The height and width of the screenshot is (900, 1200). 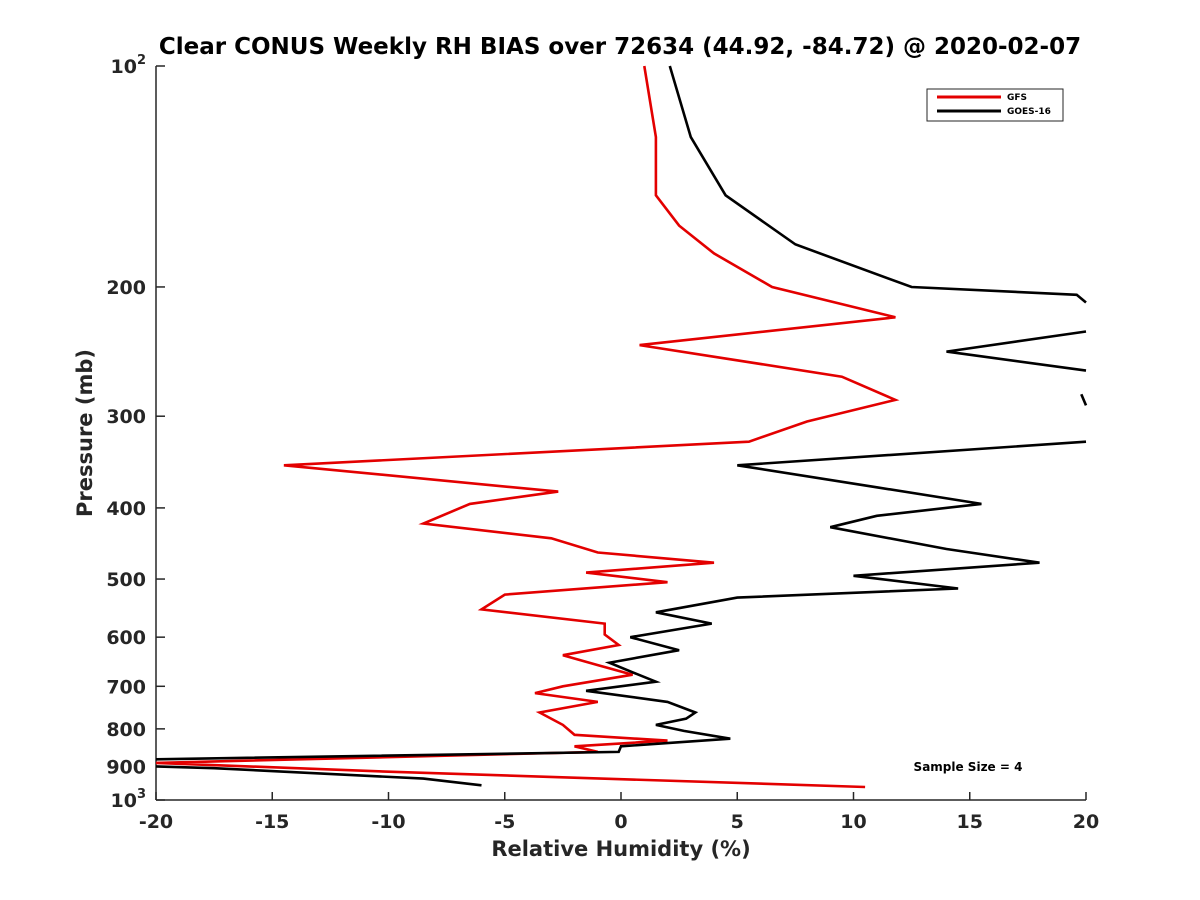 What do you see at coordinates (126, 509) in the screenshot?
I see `y-tick-label: 400` at bounding box center [126, 509].